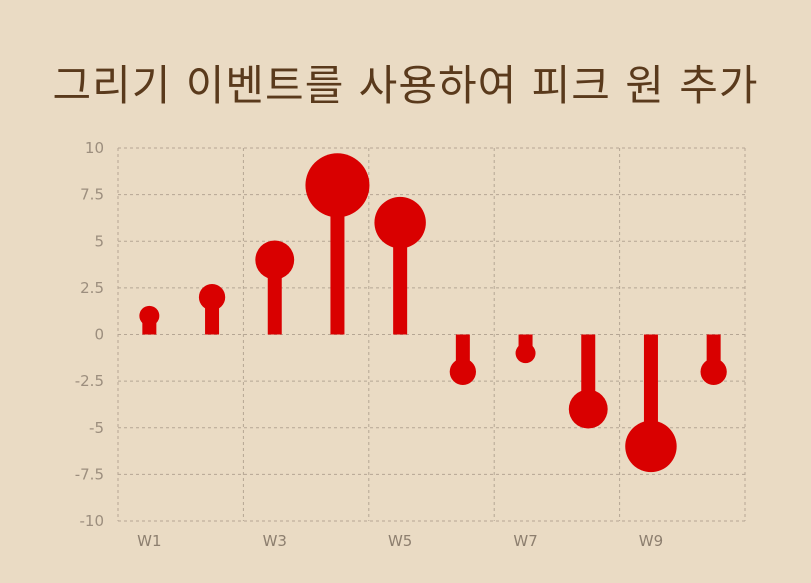 The height and width of the screenshot is (583, 811). What do you see at coordinates (89, 474) in the screenshot?
I see `y-tick-label: -7.5` at bounding box center [89, 474].